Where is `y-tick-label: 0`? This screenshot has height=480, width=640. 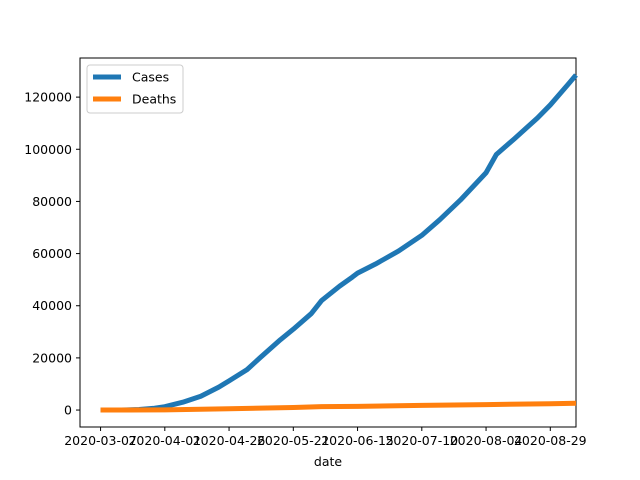
y-tick-label: 0 is located at coordinates (68, 410).